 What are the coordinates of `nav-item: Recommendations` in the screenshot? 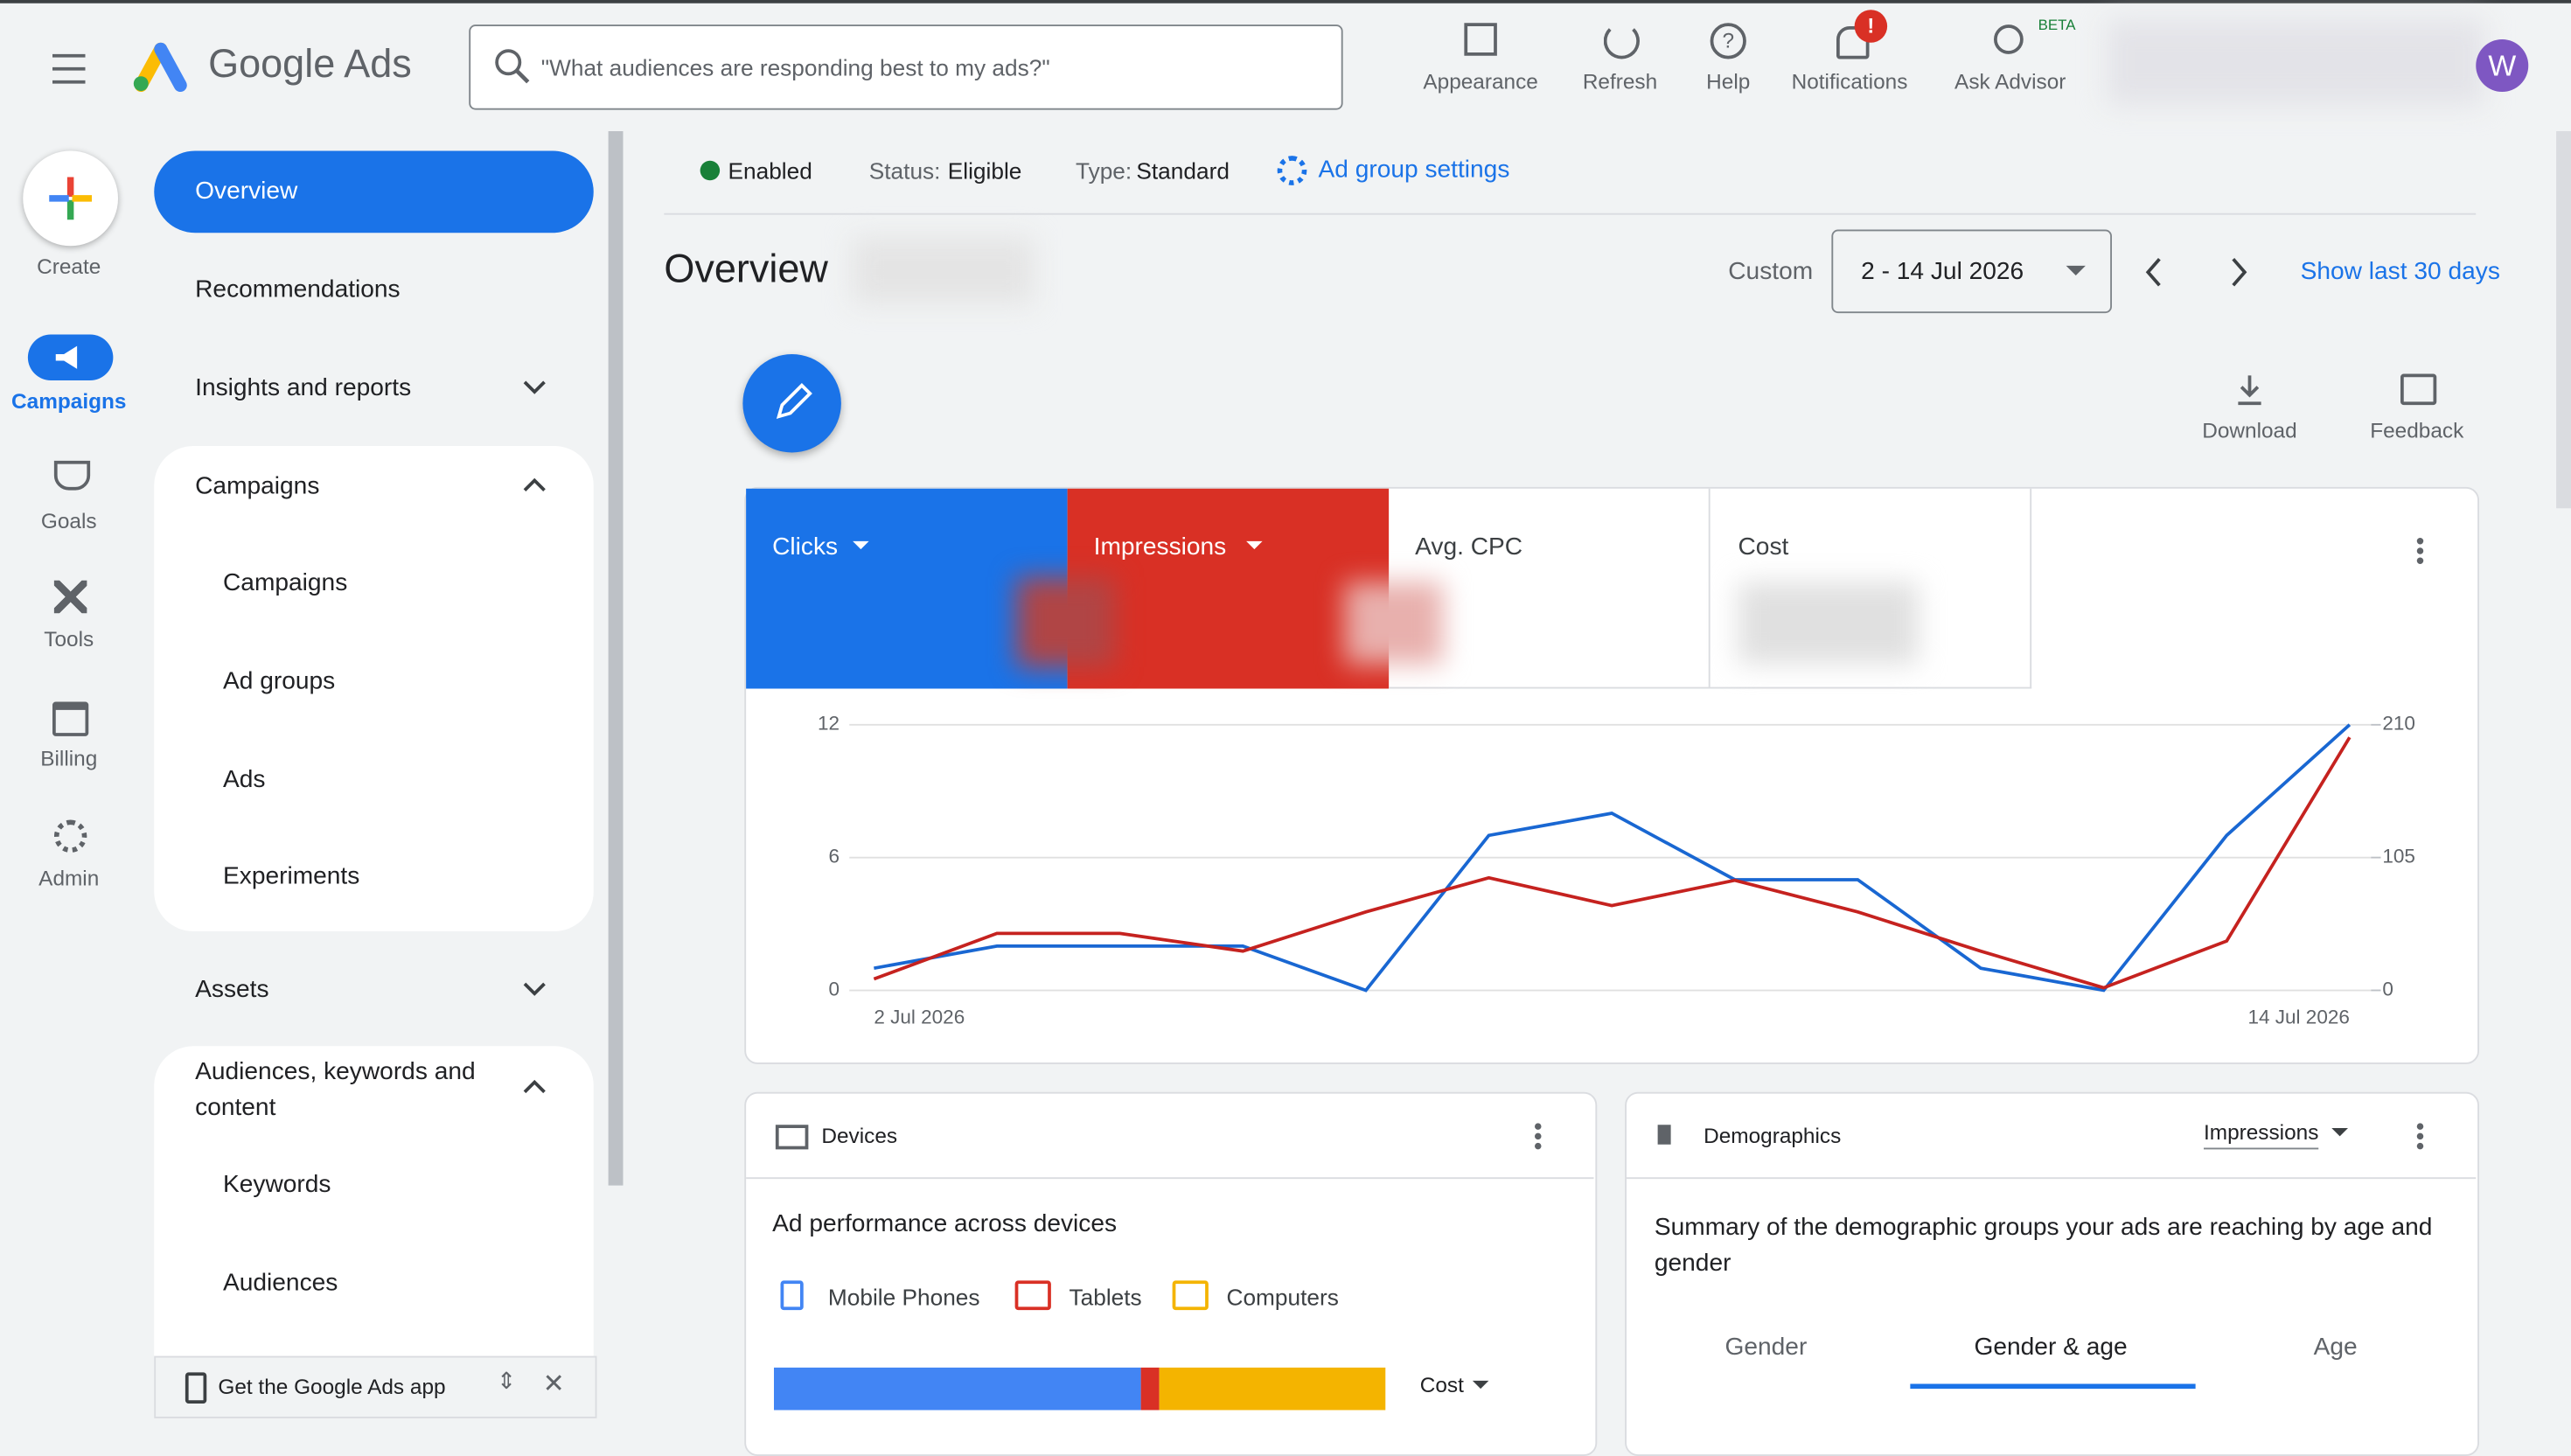 It's located at (298, 289).